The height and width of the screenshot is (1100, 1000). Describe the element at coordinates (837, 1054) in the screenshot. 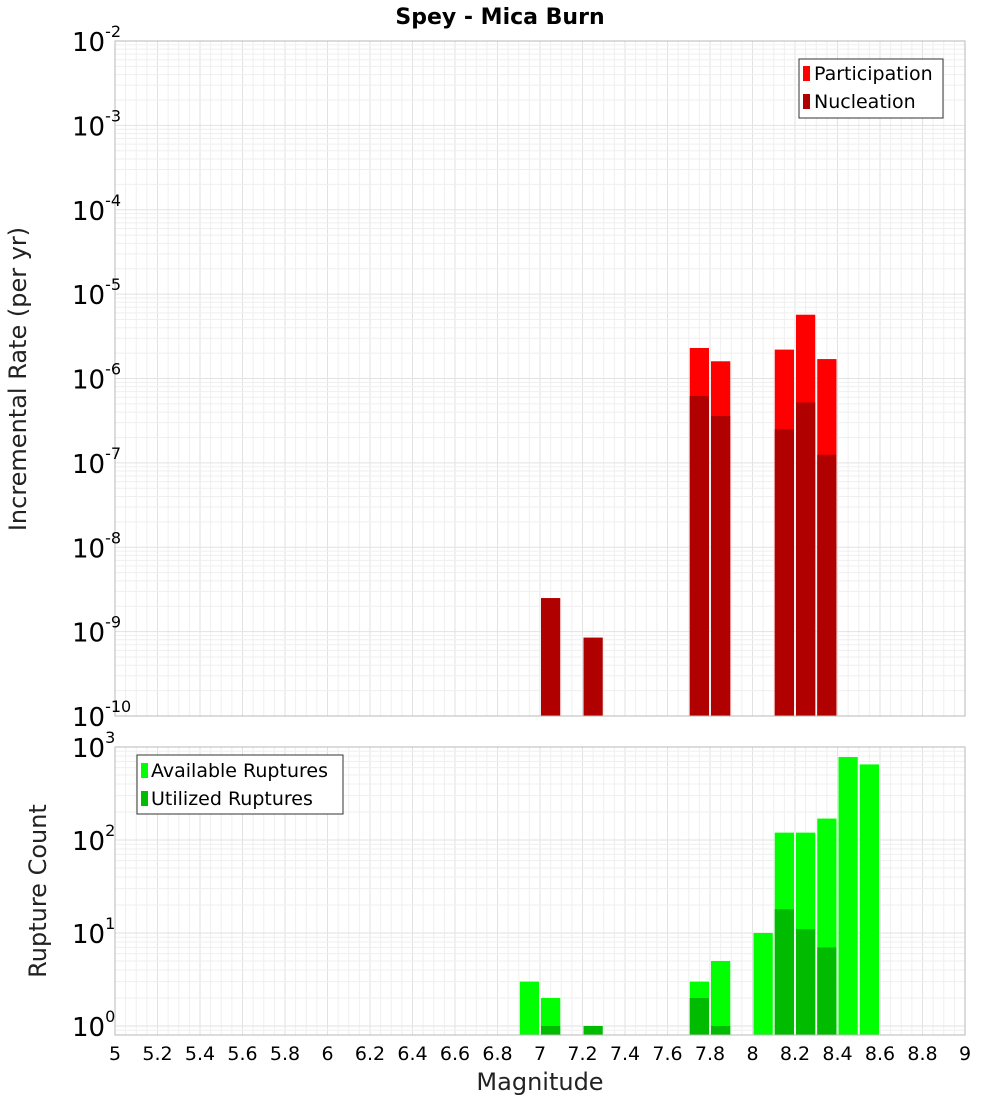

I see `x-tick-label: 8.4` at that location.